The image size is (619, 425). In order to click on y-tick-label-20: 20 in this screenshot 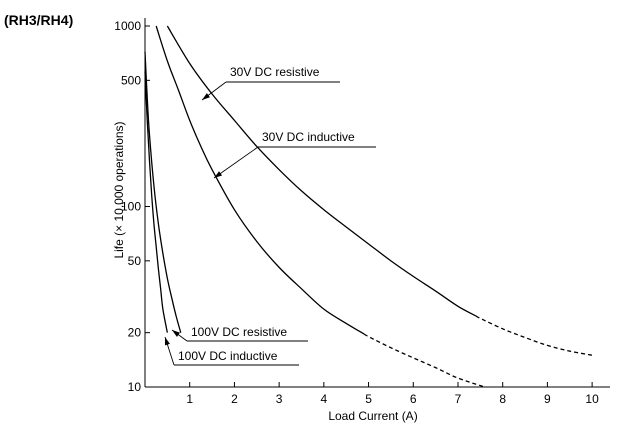, I will do `click(135, 333)`.